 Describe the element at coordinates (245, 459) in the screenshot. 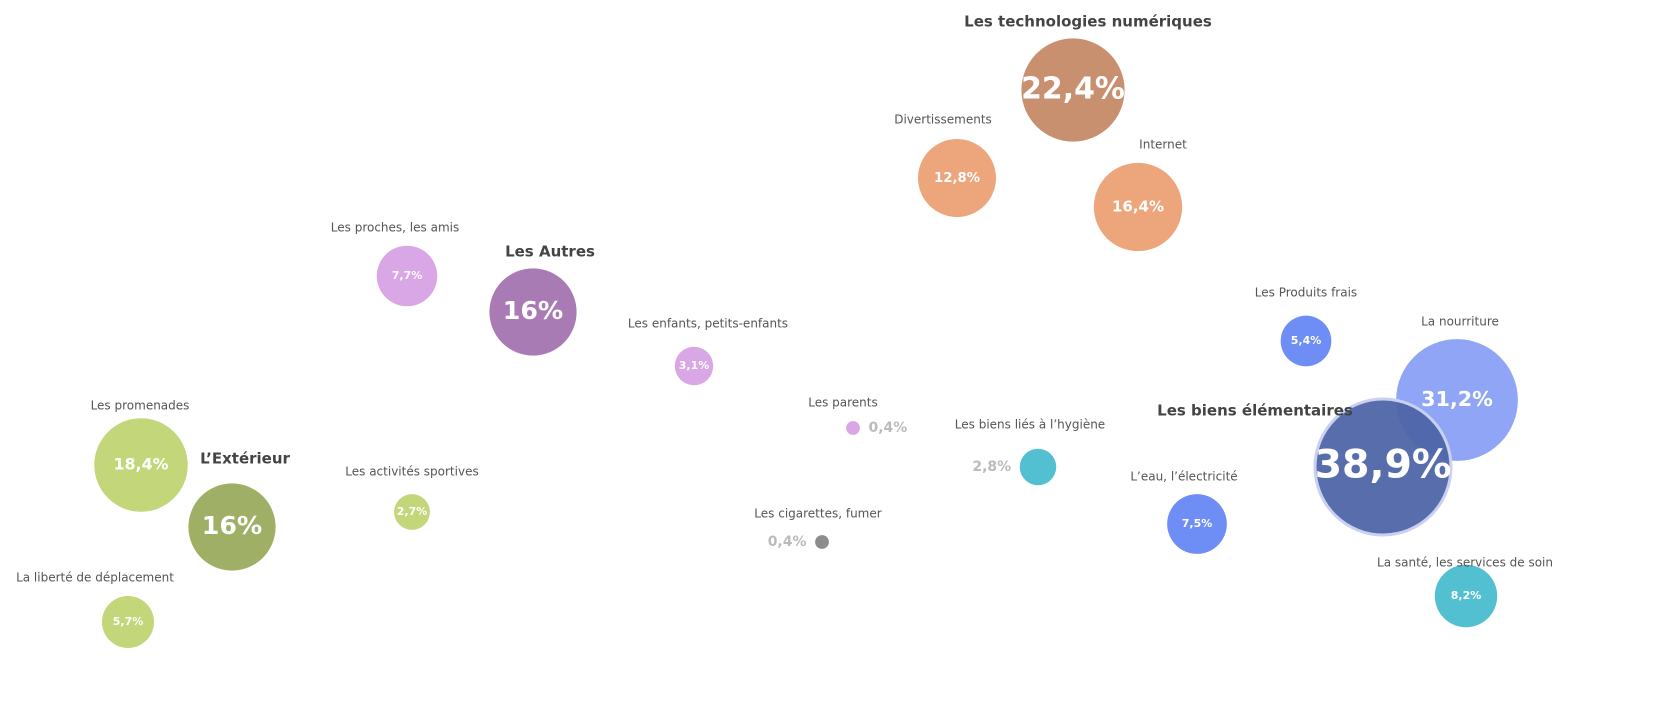

I see `group-label: L’Extérieur` at that location.